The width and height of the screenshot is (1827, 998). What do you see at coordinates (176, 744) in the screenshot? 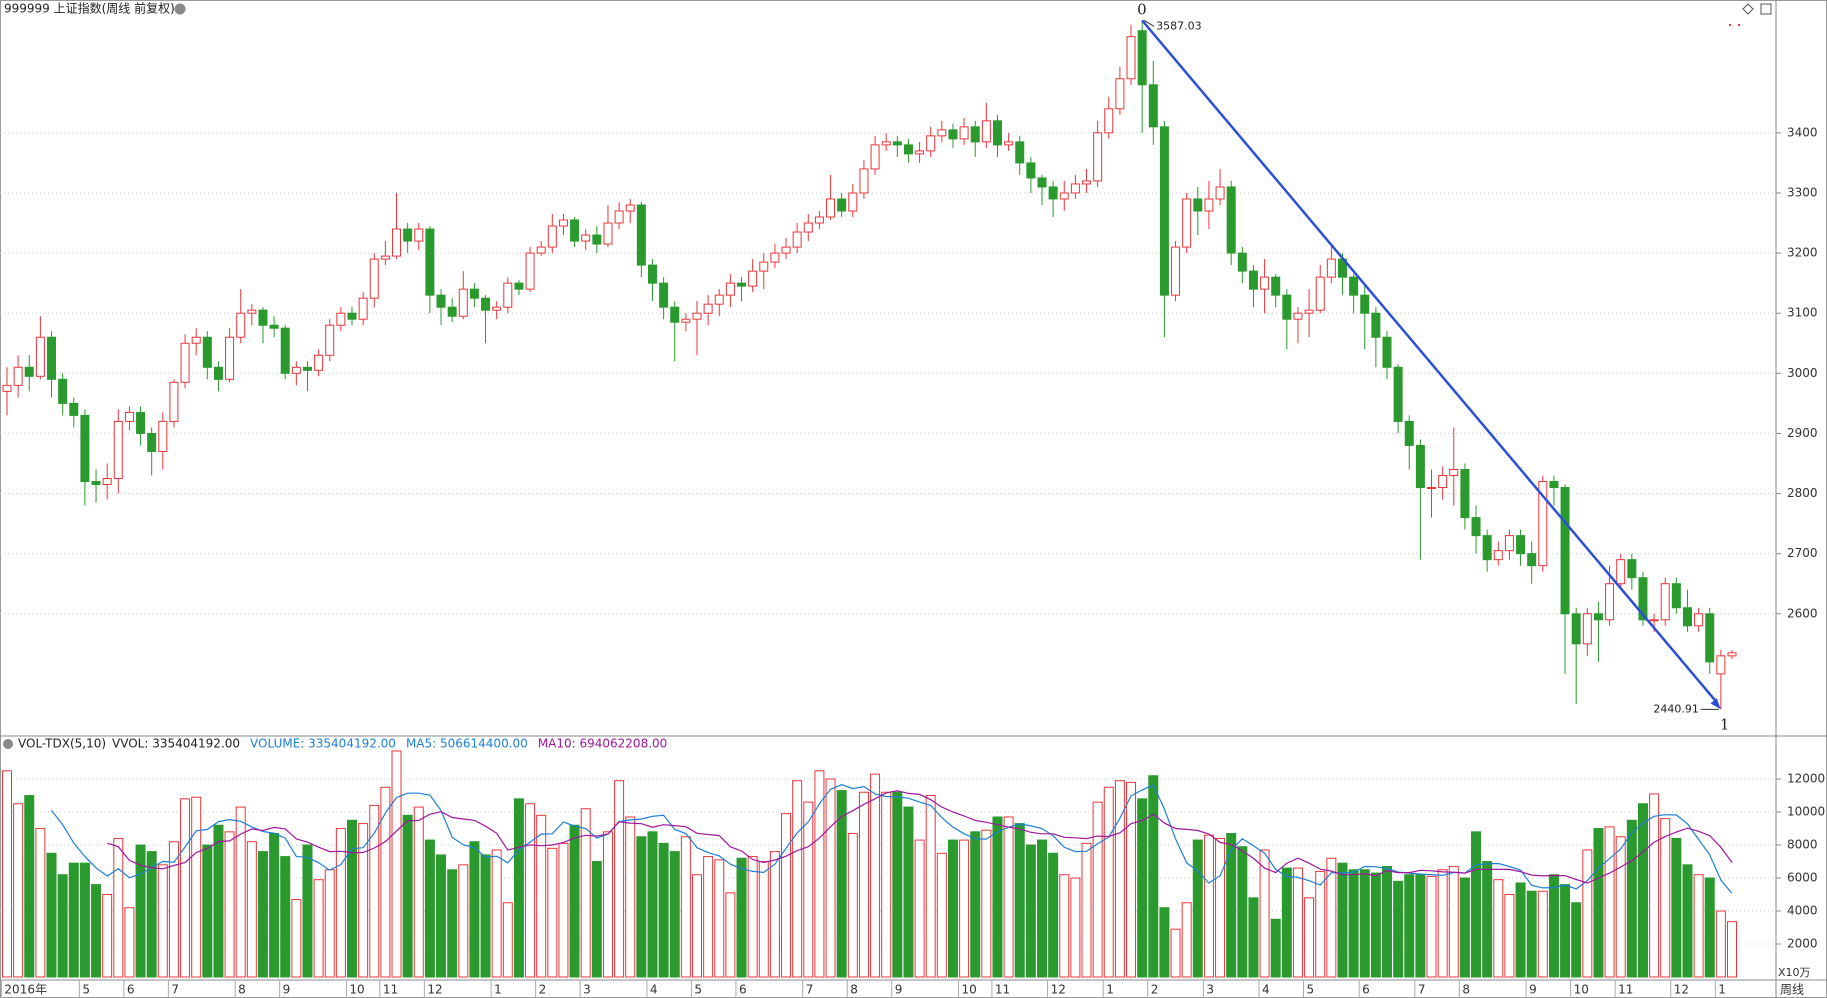
I see `volume-readout: VVOL: 335404192.00` at bounding box center [176, 744].